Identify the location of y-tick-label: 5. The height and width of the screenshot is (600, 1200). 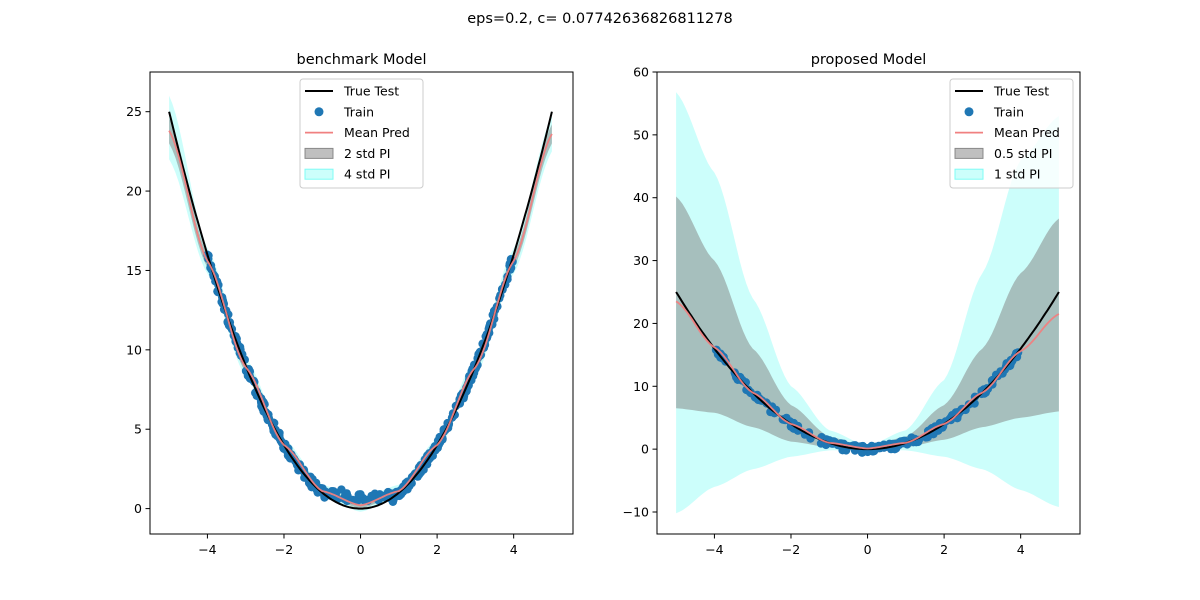
(138, 429).